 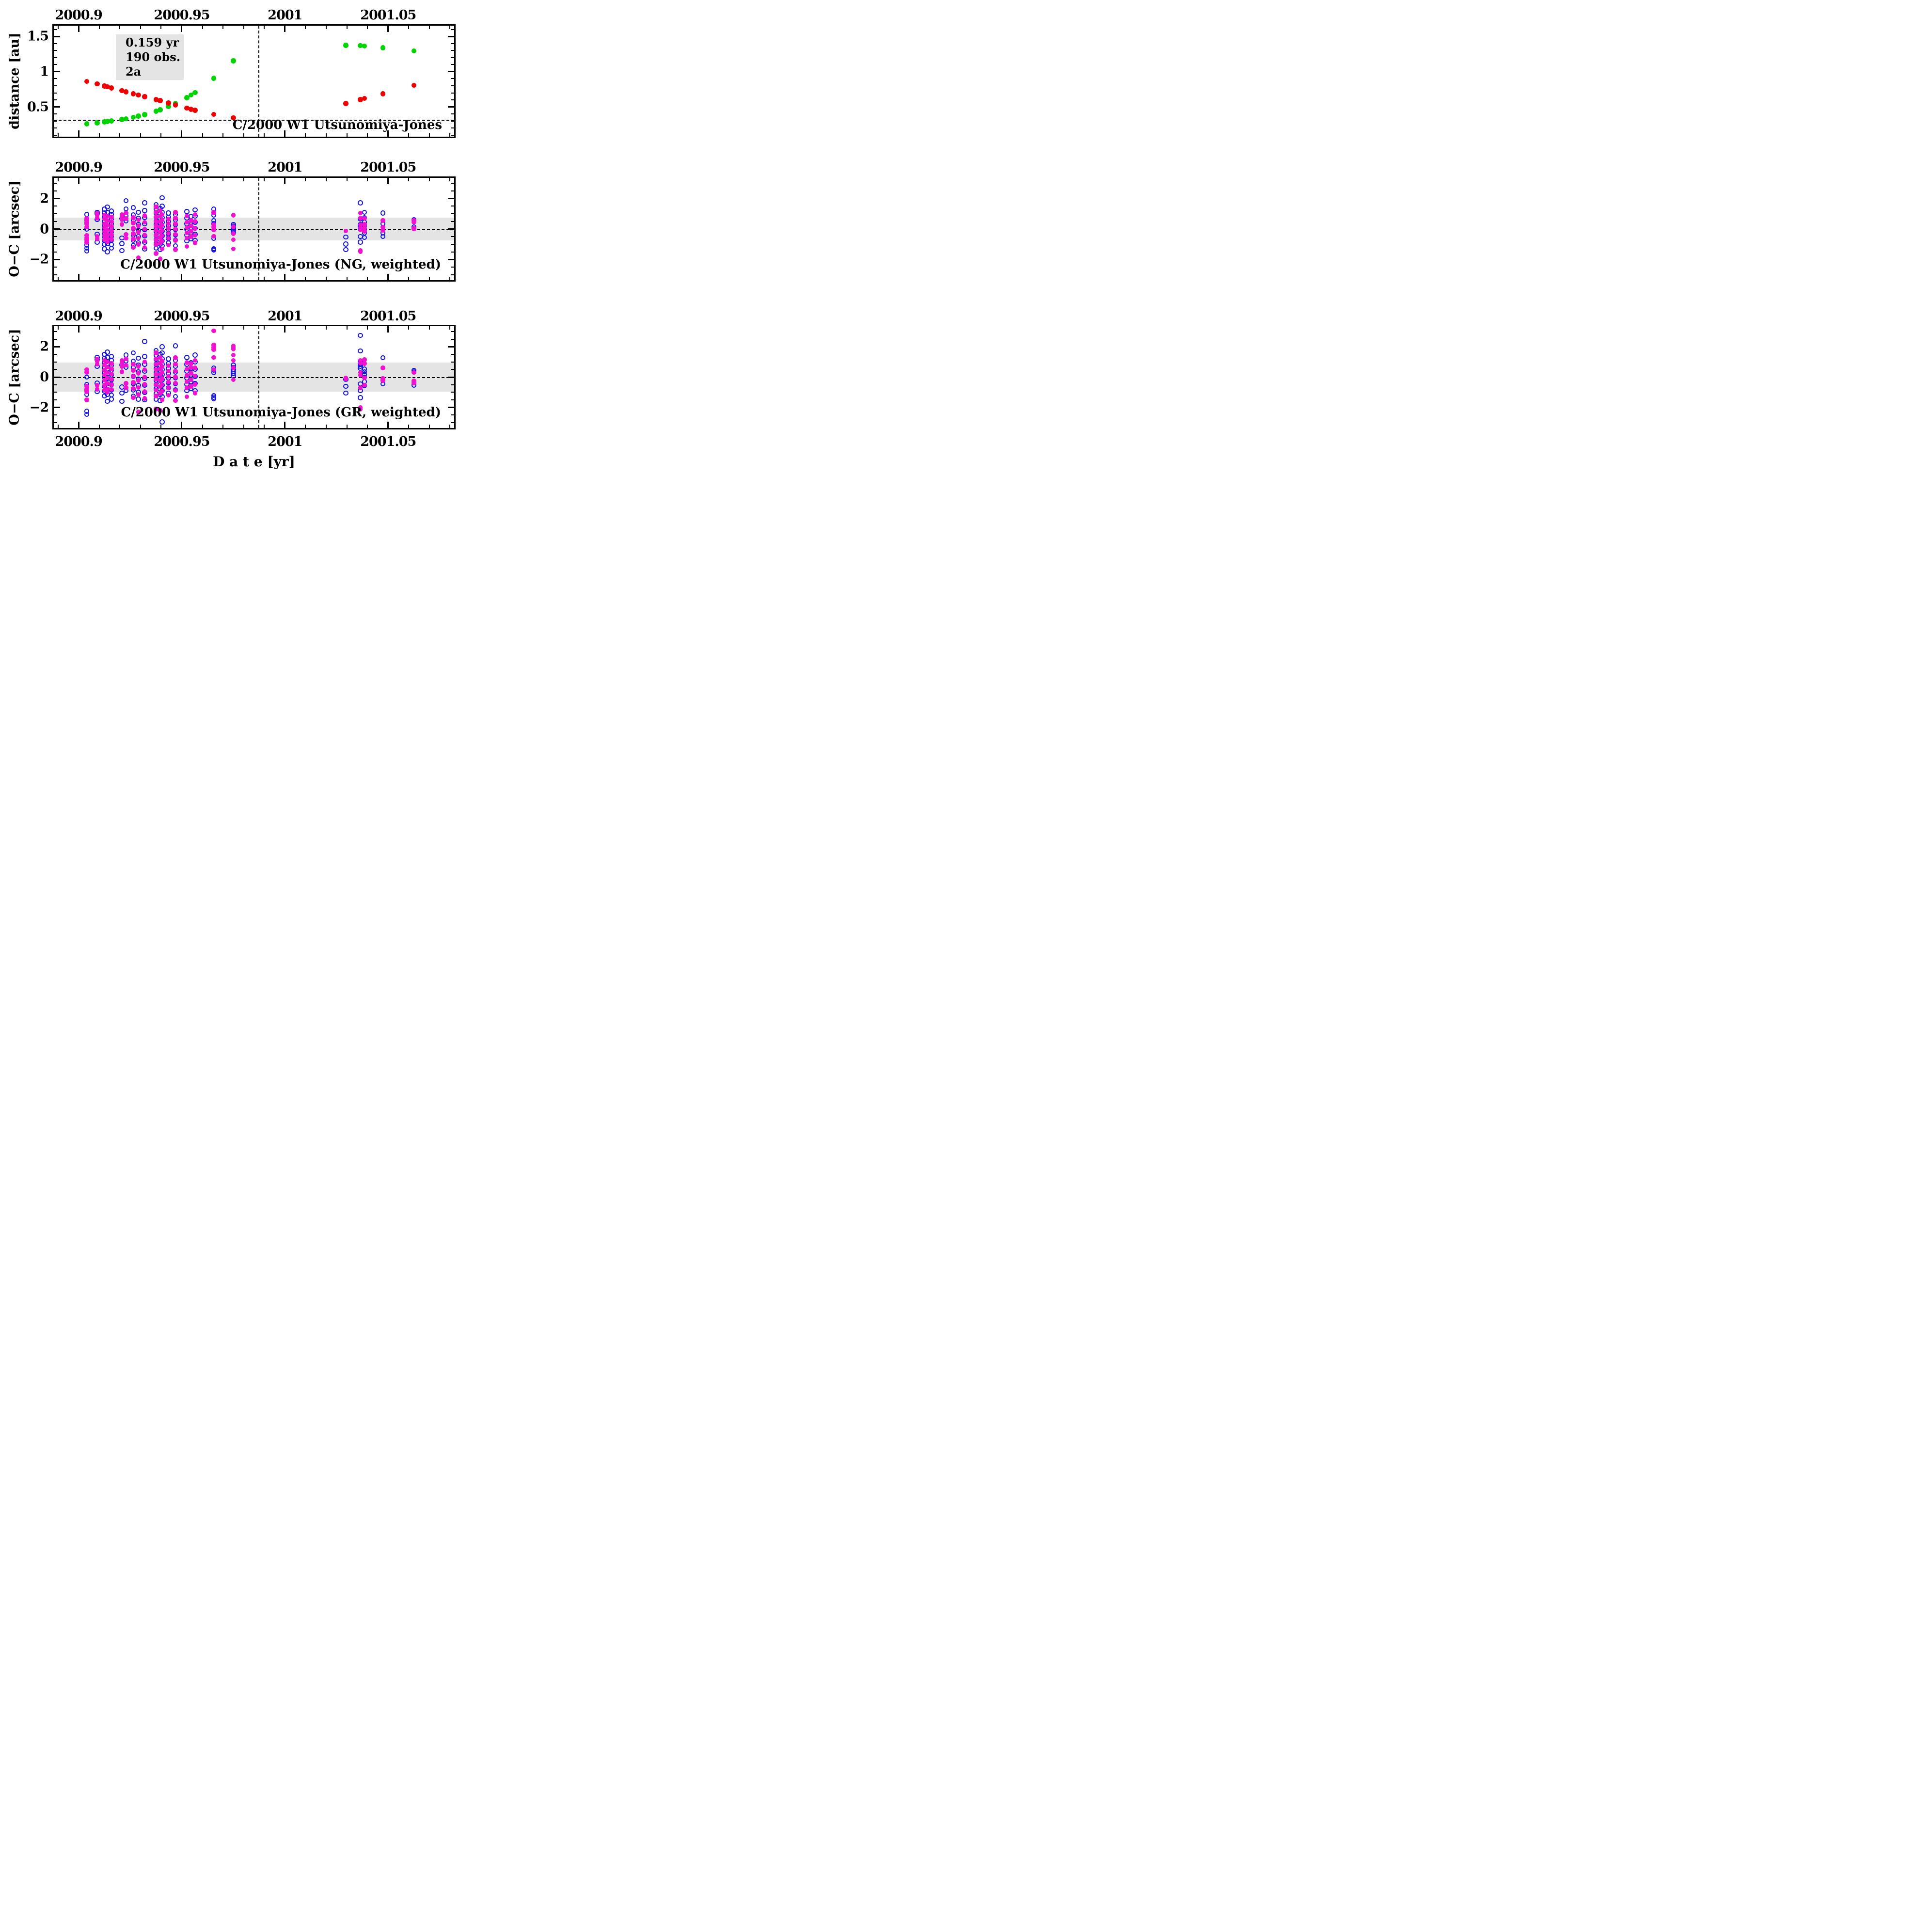 I want to click on x-tick-label: 2000.95, so click(x=182, y=15).